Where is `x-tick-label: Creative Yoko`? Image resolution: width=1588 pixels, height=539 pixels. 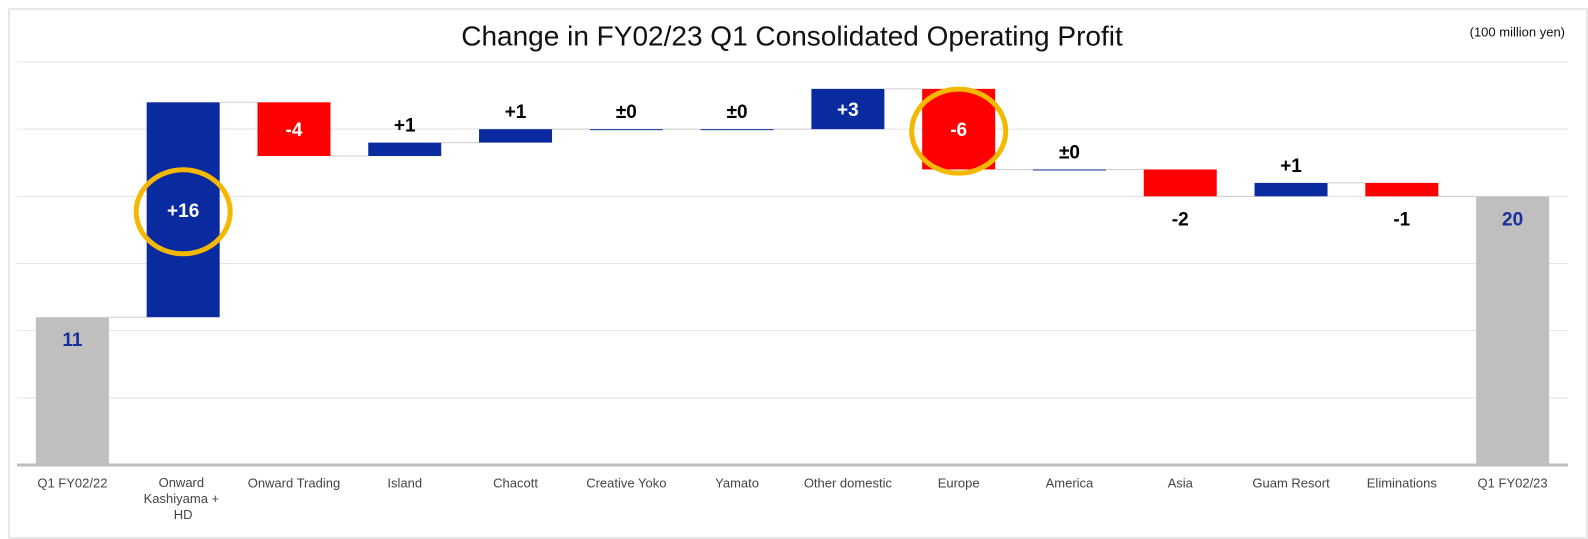
x-tick-label: Creative Yoko is located at coordinates (626, 482).